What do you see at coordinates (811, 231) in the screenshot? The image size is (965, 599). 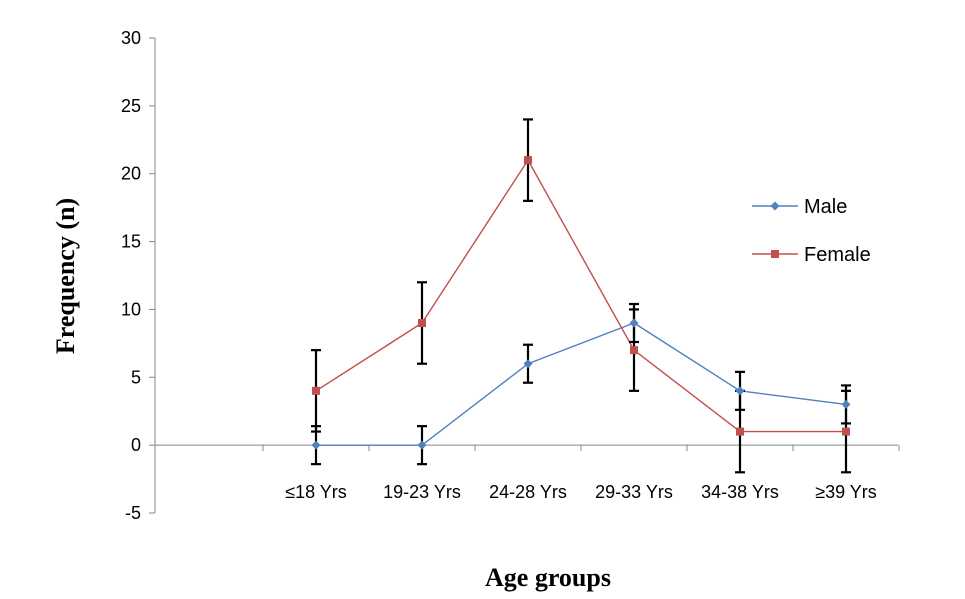 I see `legend: Male Female` at bounding box center [811, 231].